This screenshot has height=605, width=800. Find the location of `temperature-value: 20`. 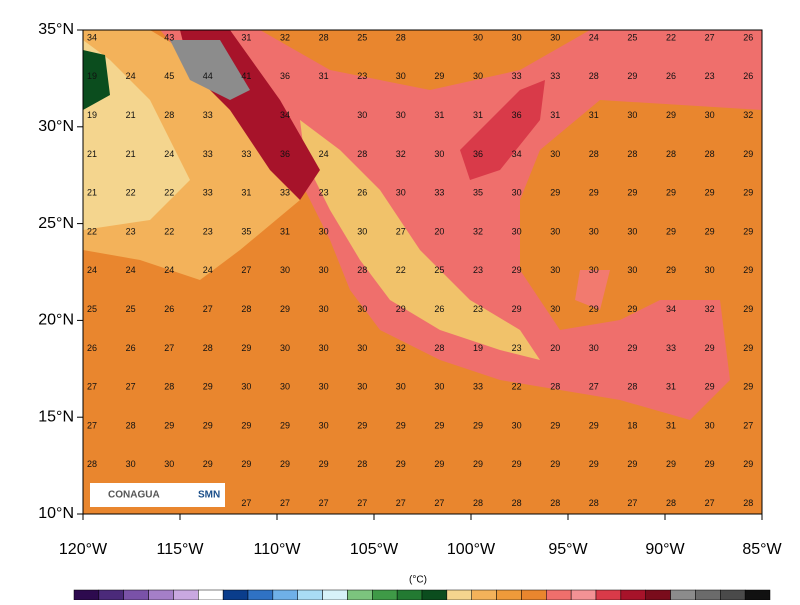

temperature-value: 20 is located at coordinates (439, 231).